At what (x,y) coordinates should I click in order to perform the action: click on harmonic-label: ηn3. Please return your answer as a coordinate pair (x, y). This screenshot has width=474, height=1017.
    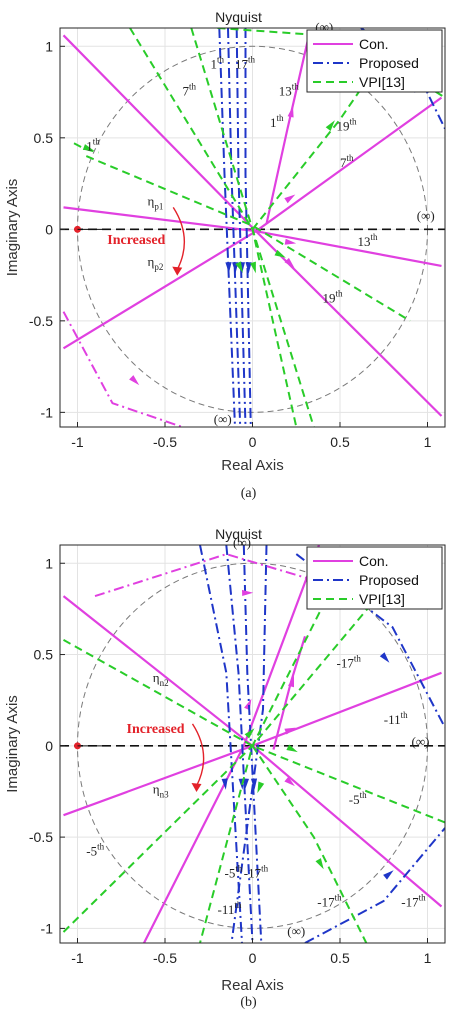
    Looking at the image, I should click on (161, 790).